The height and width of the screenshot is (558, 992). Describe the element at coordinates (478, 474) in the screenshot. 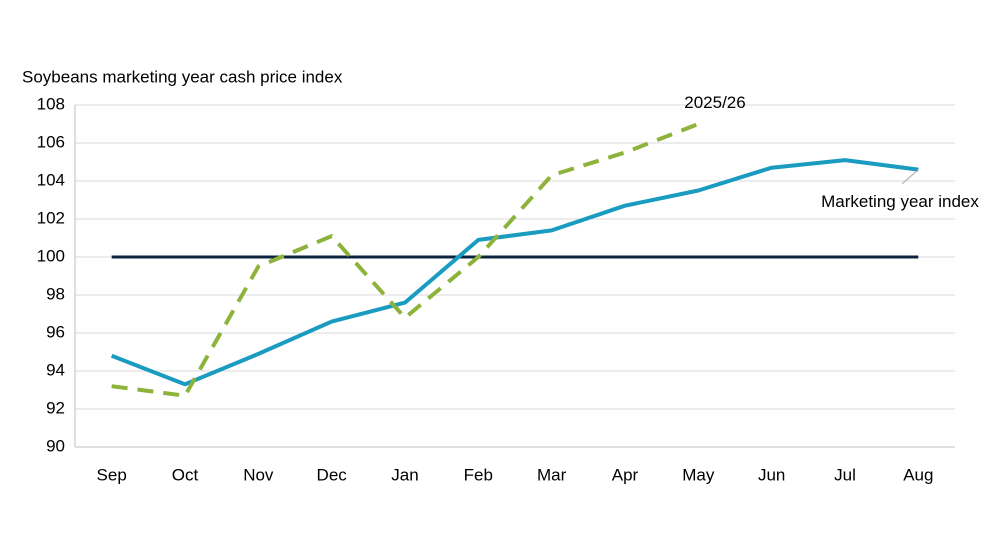

I see `x-tick-label: Feb` at that location.